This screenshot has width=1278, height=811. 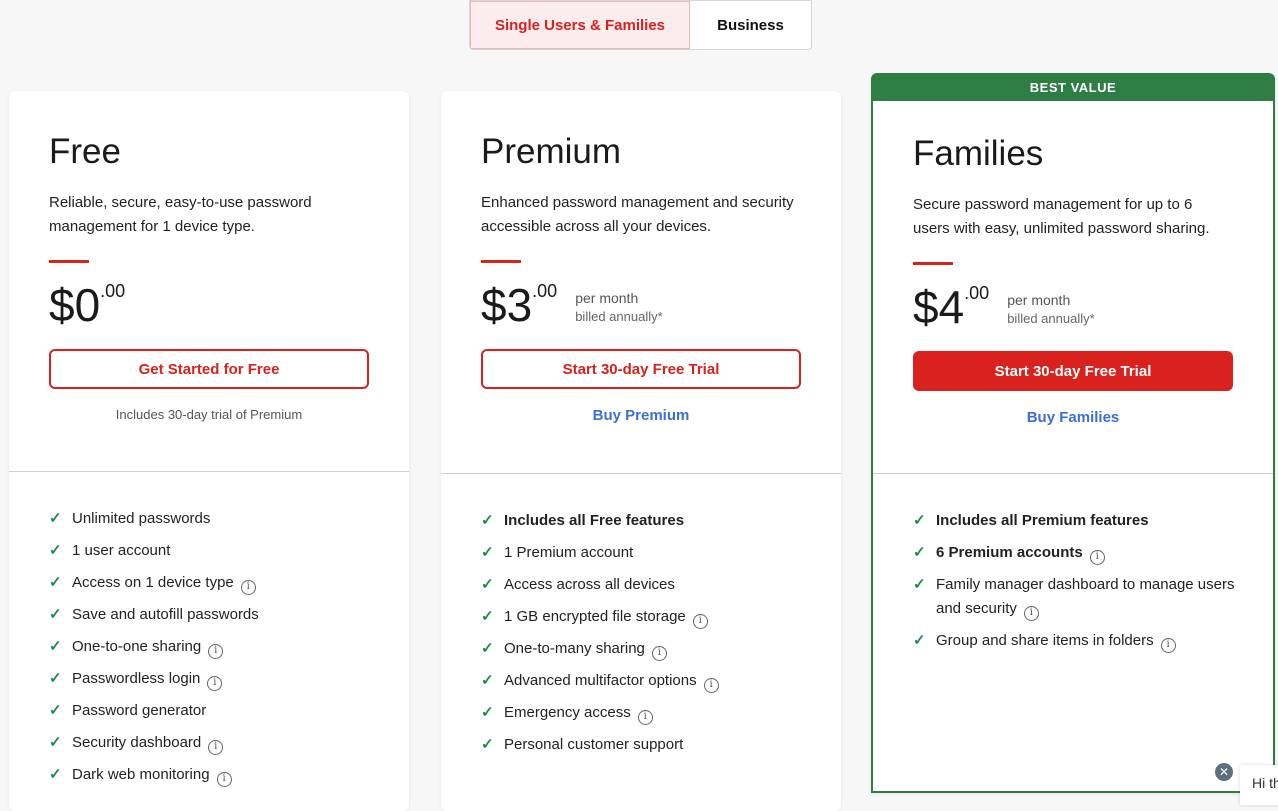 I want to click on feature-item: ✓ Emergency access i, so click(x=651, y=713).